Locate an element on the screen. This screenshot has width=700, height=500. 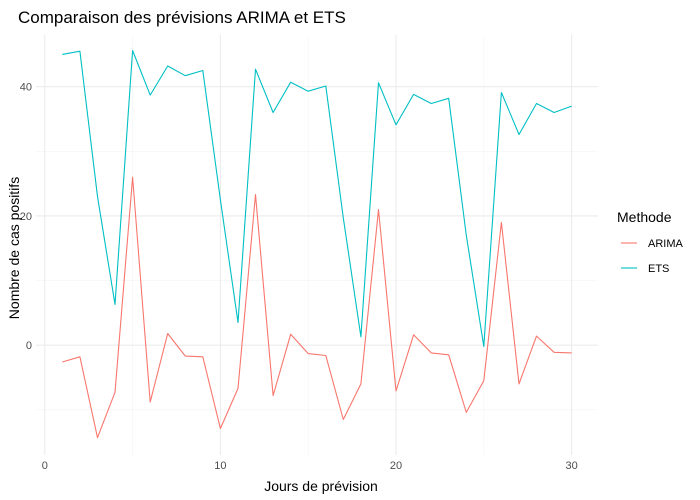
y-axis-title: Nombre de cas positifs is located at coordinates (14, 248).